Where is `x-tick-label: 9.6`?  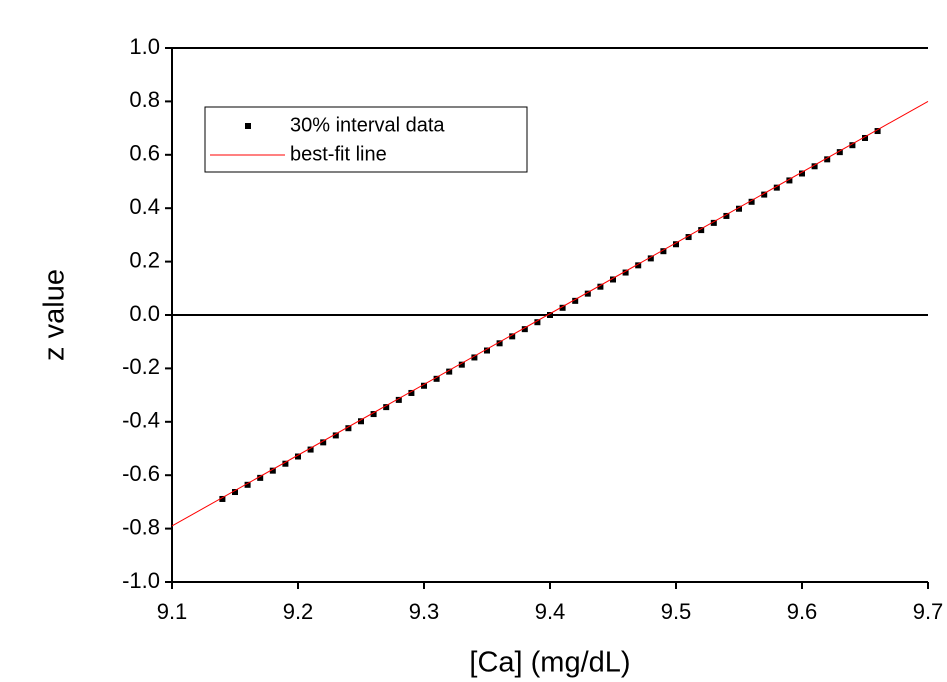
x-tick-label: 9.6 is located at coordinates (802, 611).